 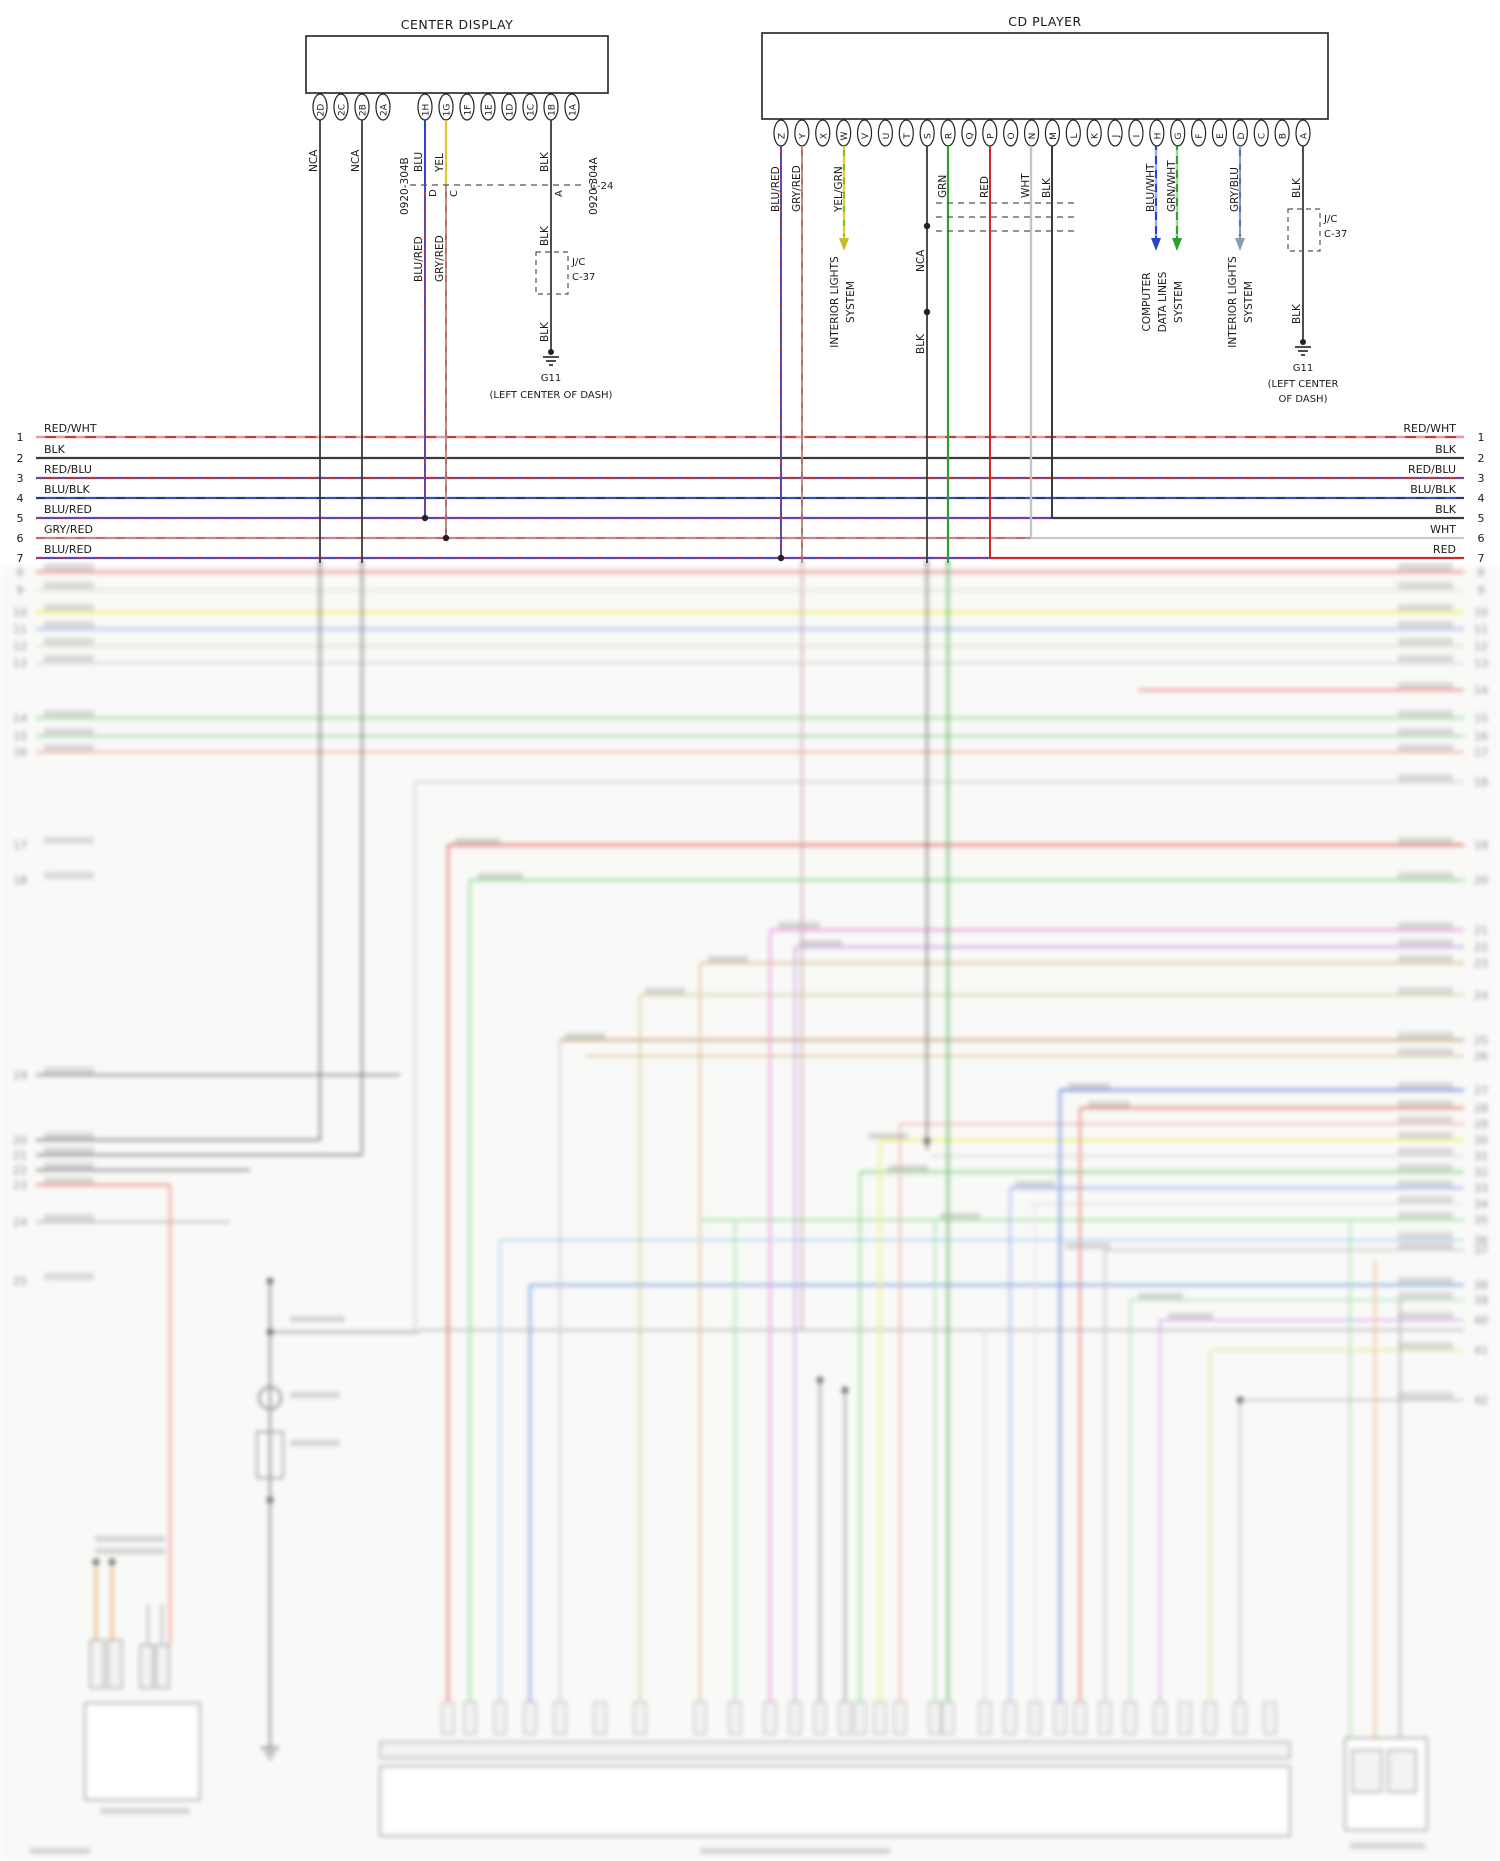 What do you see at coordinates (1481, 752) in the screenshot?
I see `blur-row-number-right: 17` at bounding box center [1481, 752].